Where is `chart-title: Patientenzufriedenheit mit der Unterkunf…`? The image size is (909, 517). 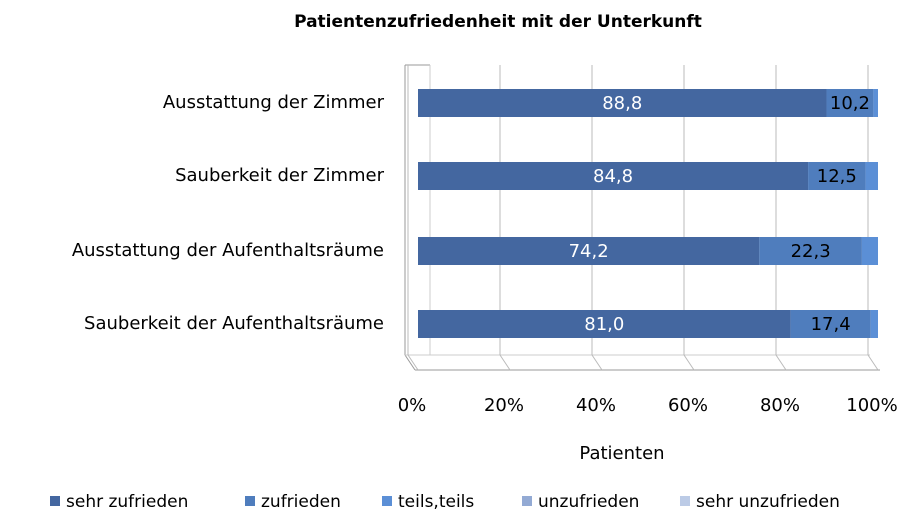 chart-title: Patientenzufriedenheit mit der Unterkunf… is located at coordinates (498, 22).